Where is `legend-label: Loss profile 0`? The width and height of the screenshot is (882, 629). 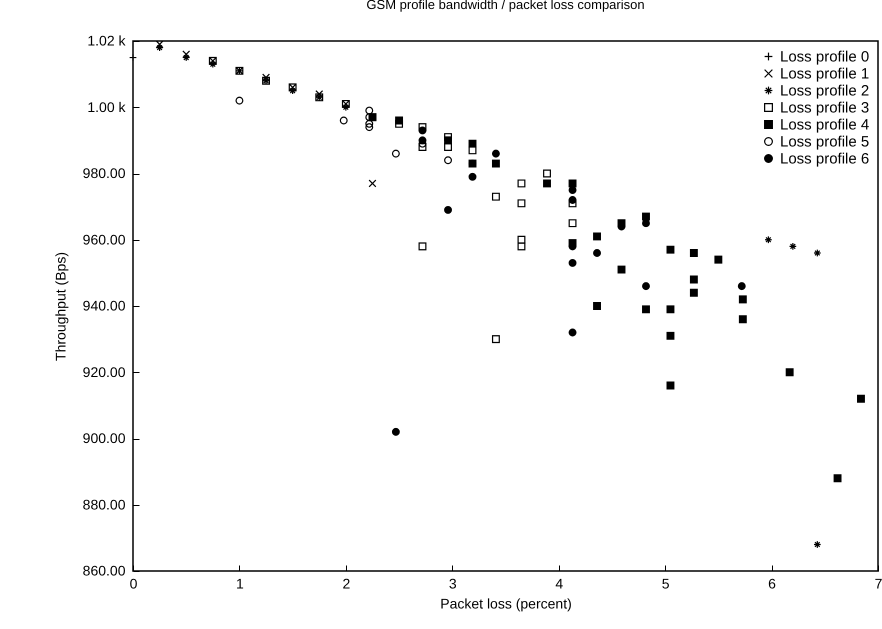
legend-label: Loss profile 0 is located at coordinates (825, 57).